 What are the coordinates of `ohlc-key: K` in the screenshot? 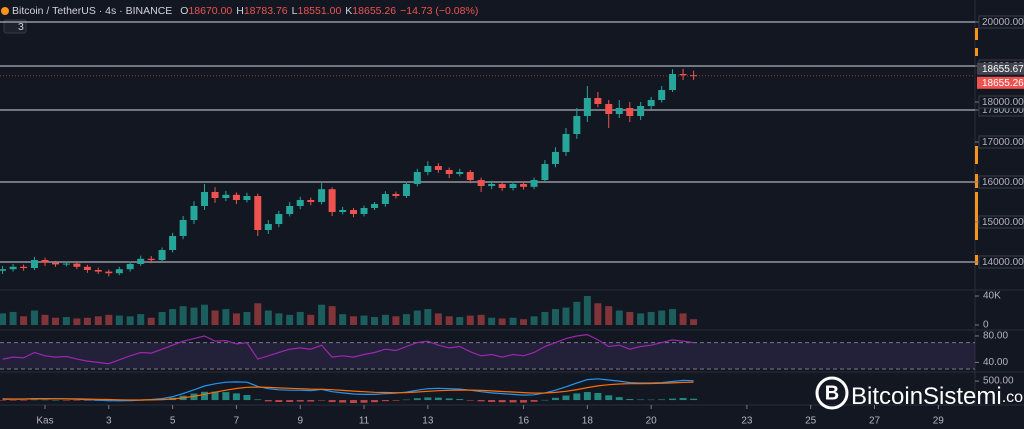 It's located at (348, 11).